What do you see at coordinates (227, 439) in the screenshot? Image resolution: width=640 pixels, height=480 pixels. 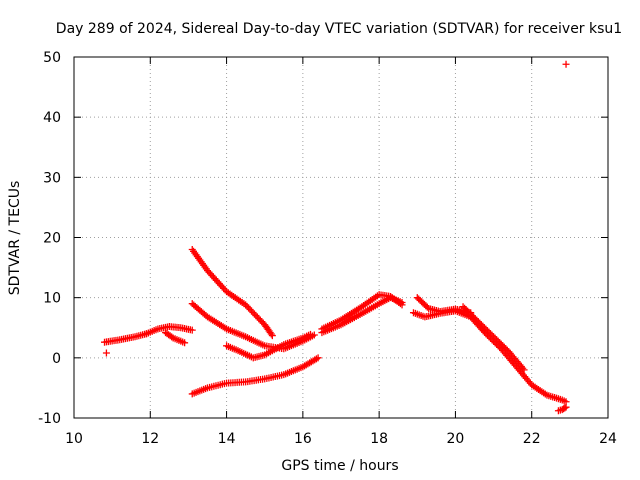 I see `x-tick-label: 14` at bounding box center [227, 439].